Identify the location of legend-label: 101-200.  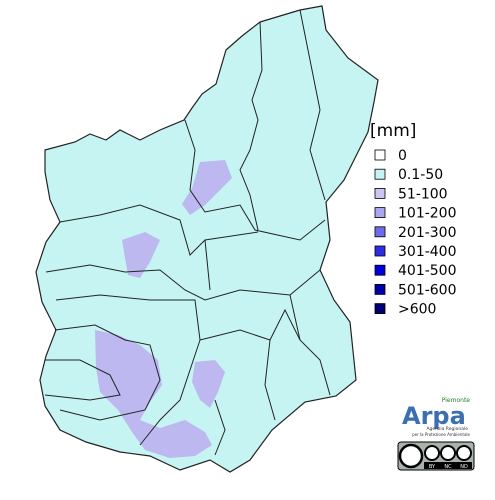
(427, 214).